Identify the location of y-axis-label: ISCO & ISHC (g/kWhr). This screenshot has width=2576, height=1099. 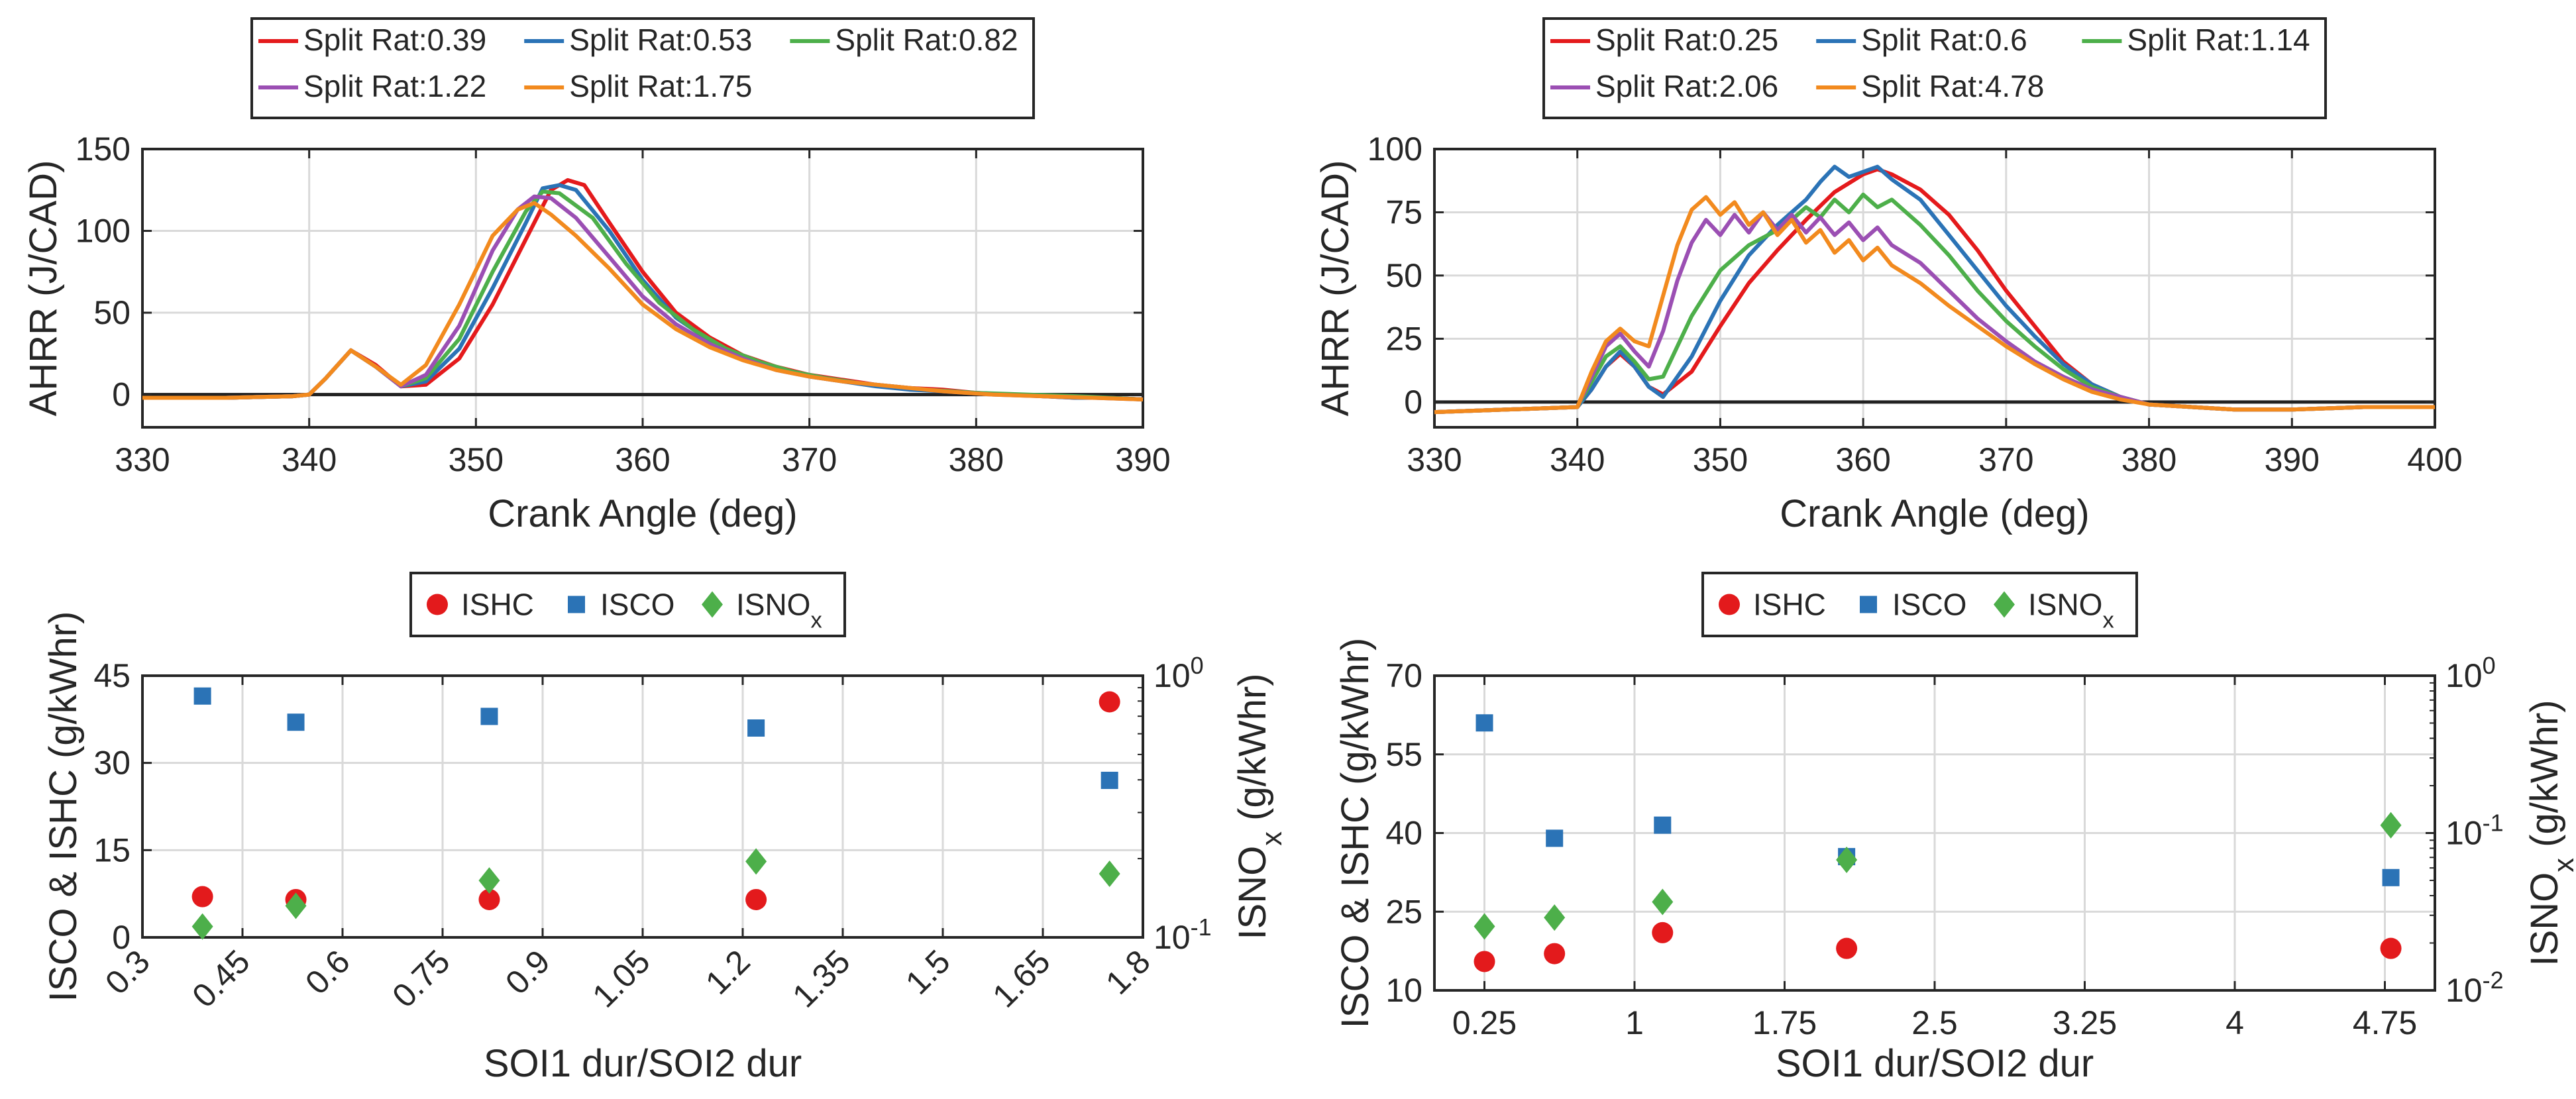
(1355, 834).